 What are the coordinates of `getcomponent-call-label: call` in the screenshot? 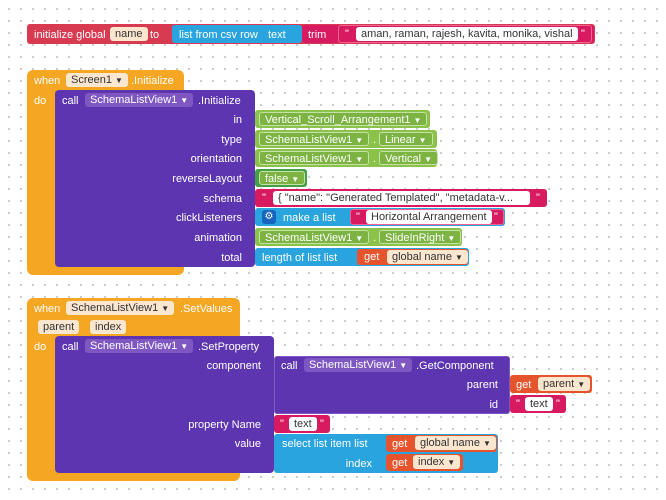 It's located at (289, 366).